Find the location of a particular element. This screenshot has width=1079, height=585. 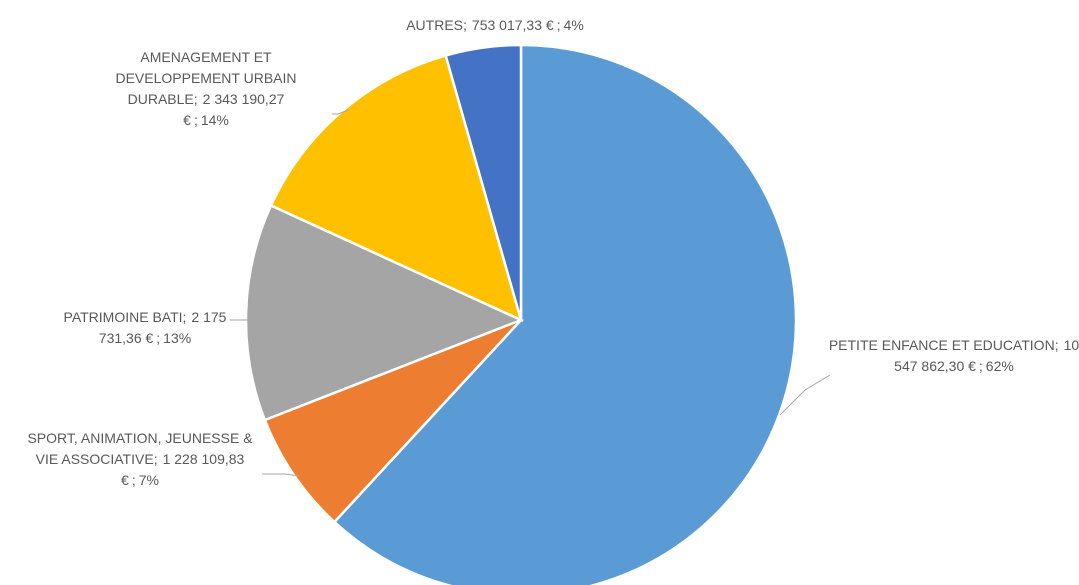

data-label: AUTRES; 753 017,33 €; 4% is located at coordinates (495, 25).